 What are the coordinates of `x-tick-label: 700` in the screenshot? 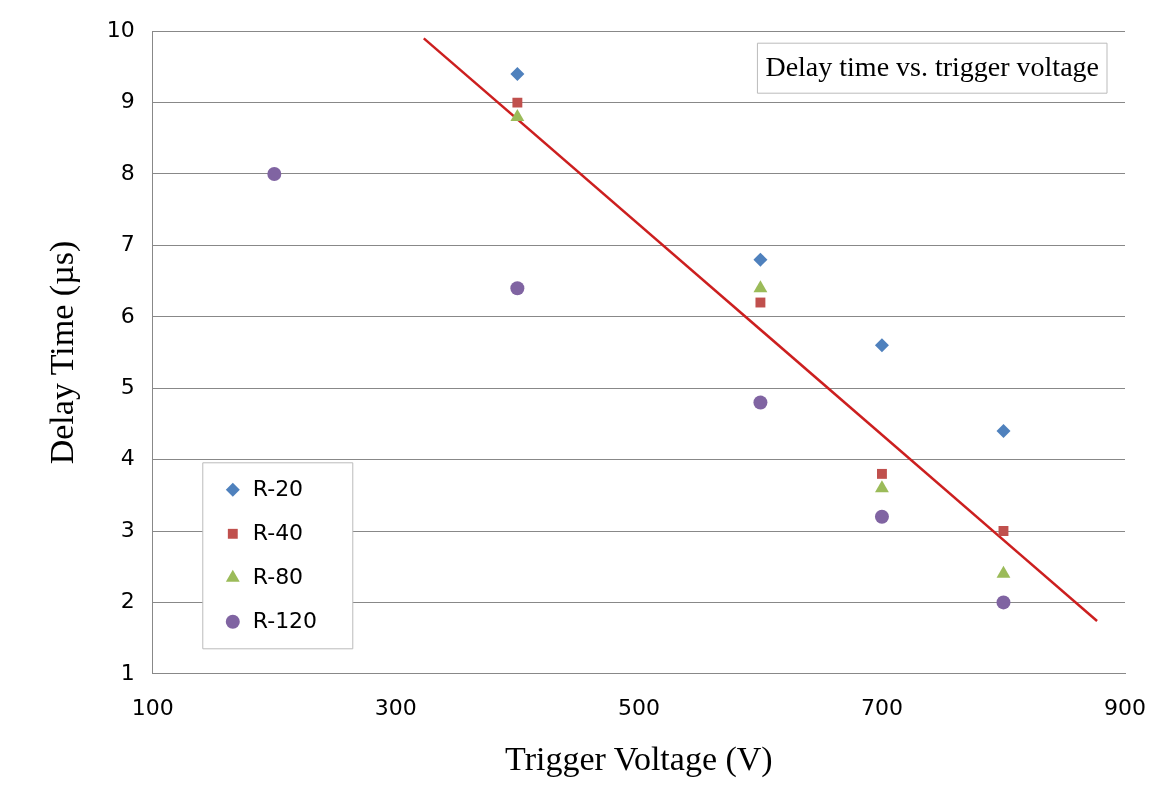 It's located at (881, 707).